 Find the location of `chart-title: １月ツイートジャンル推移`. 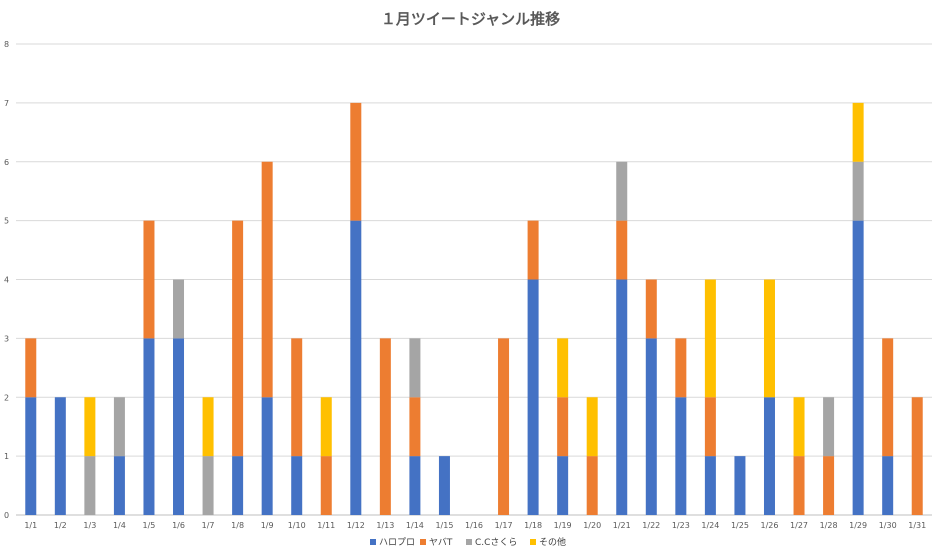

chart-title: １月ツイートジャンル推移 is located at coordinates (470, 19).